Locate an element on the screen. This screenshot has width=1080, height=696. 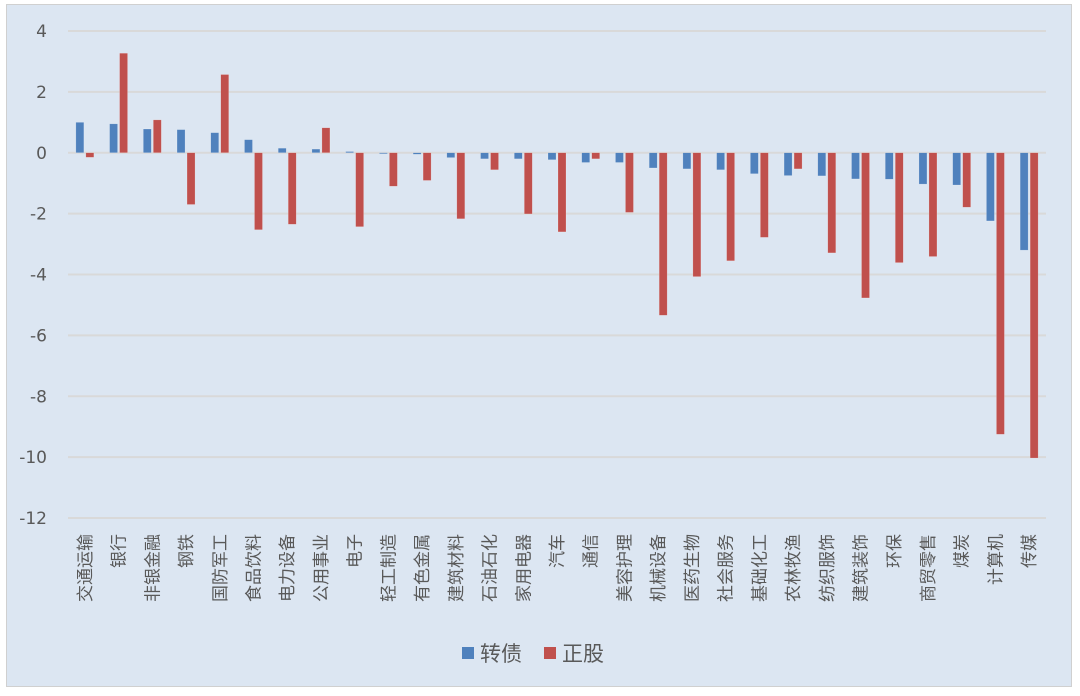
x-category-label: 轻工制造 is located at coordinates (389, 568).